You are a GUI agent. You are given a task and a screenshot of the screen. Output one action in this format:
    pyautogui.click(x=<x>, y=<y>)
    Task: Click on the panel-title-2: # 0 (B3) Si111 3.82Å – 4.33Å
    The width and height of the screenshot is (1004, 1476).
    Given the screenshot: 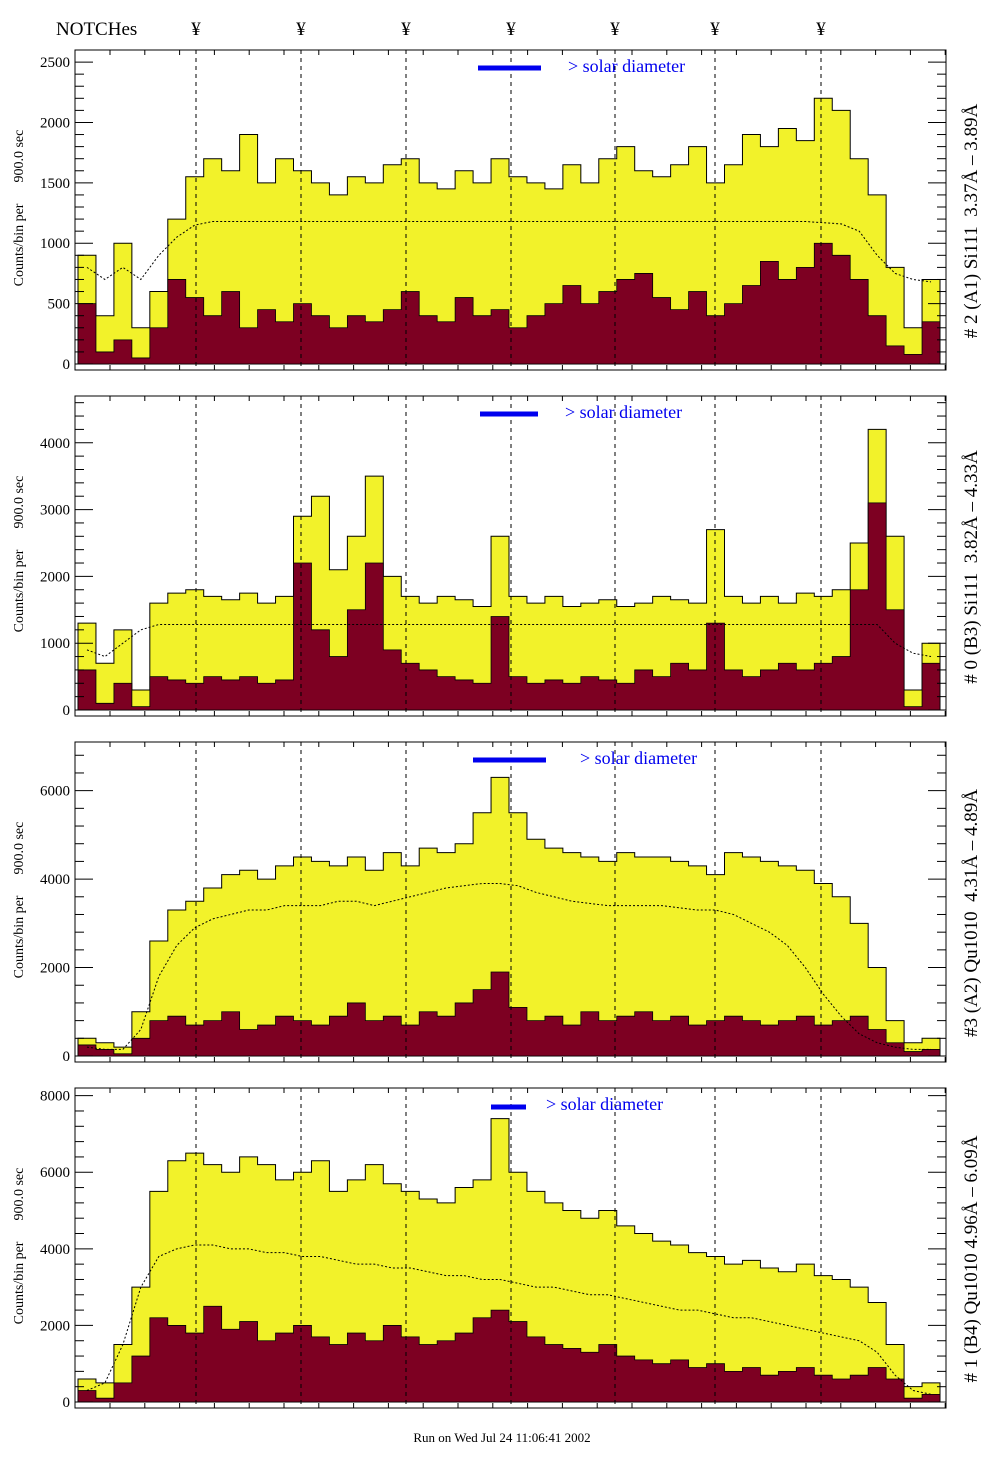 What is the action you would take?
    pyautogui.click(x=971, y=567)
    